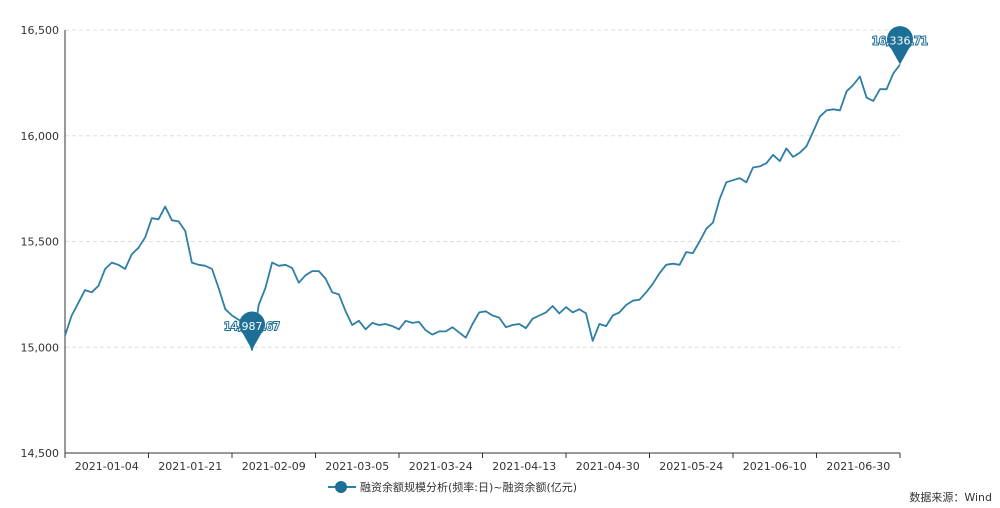 Image resolution: width=1000 pixels, height=508 pixels. Describe the element at coordinates (441, 465) in the screenshot. I see `x-tick-label: 2021-03-24` at that location.